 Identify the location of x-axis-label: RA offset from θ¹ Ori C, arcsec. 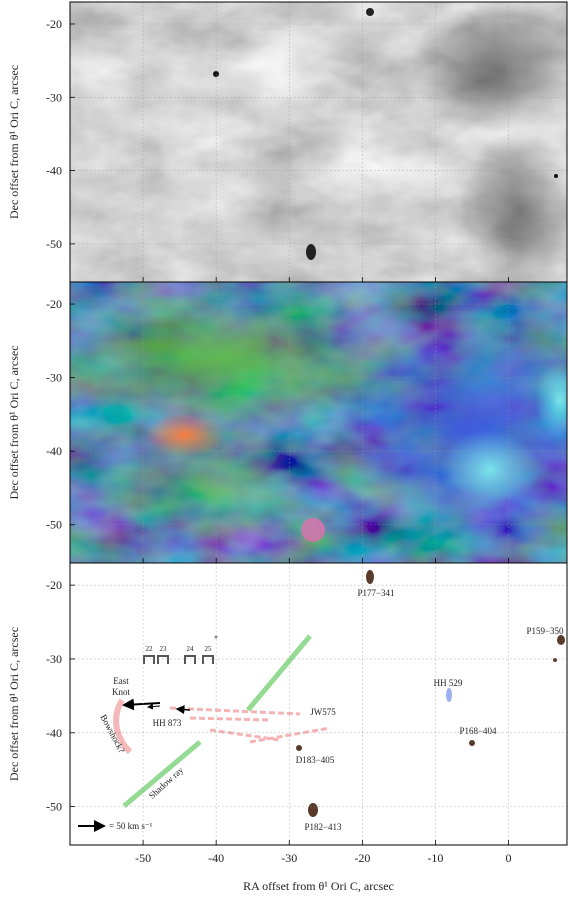
(318, 886).